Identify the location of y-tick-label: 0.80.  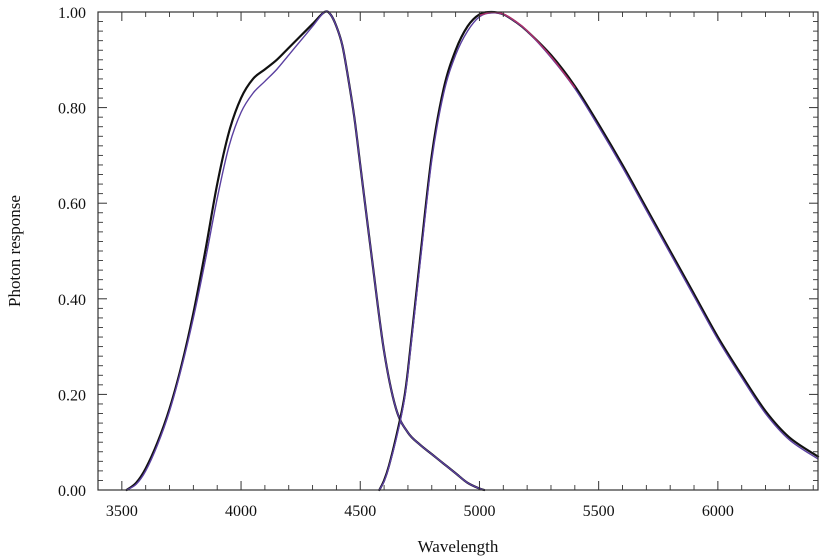
(72, 109).